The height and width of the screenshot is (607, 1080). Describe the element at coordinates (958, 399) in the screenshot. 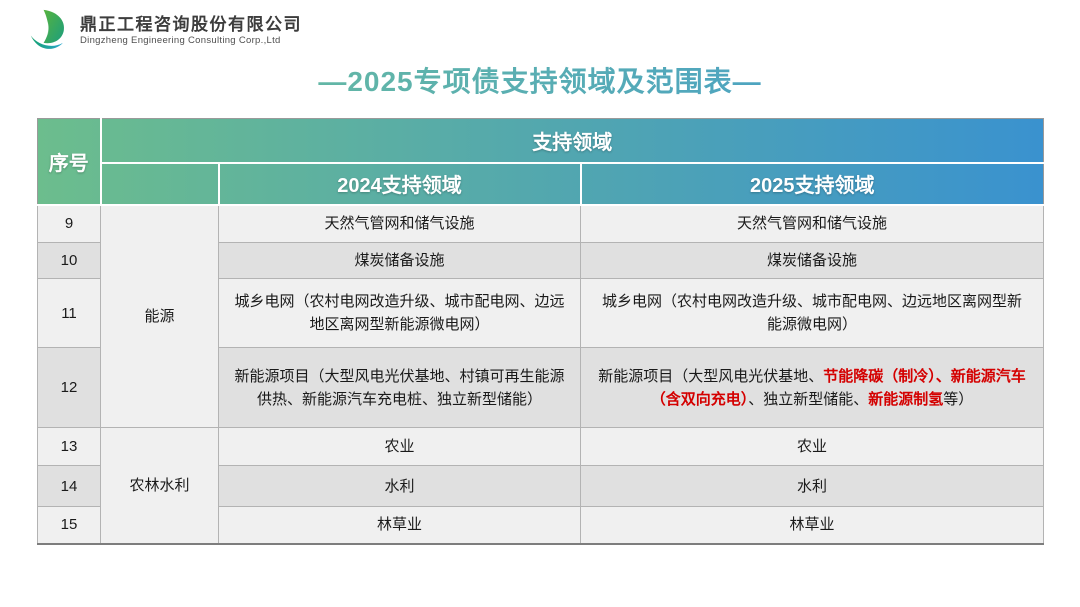

I see `cell-text: 等）` at that location.